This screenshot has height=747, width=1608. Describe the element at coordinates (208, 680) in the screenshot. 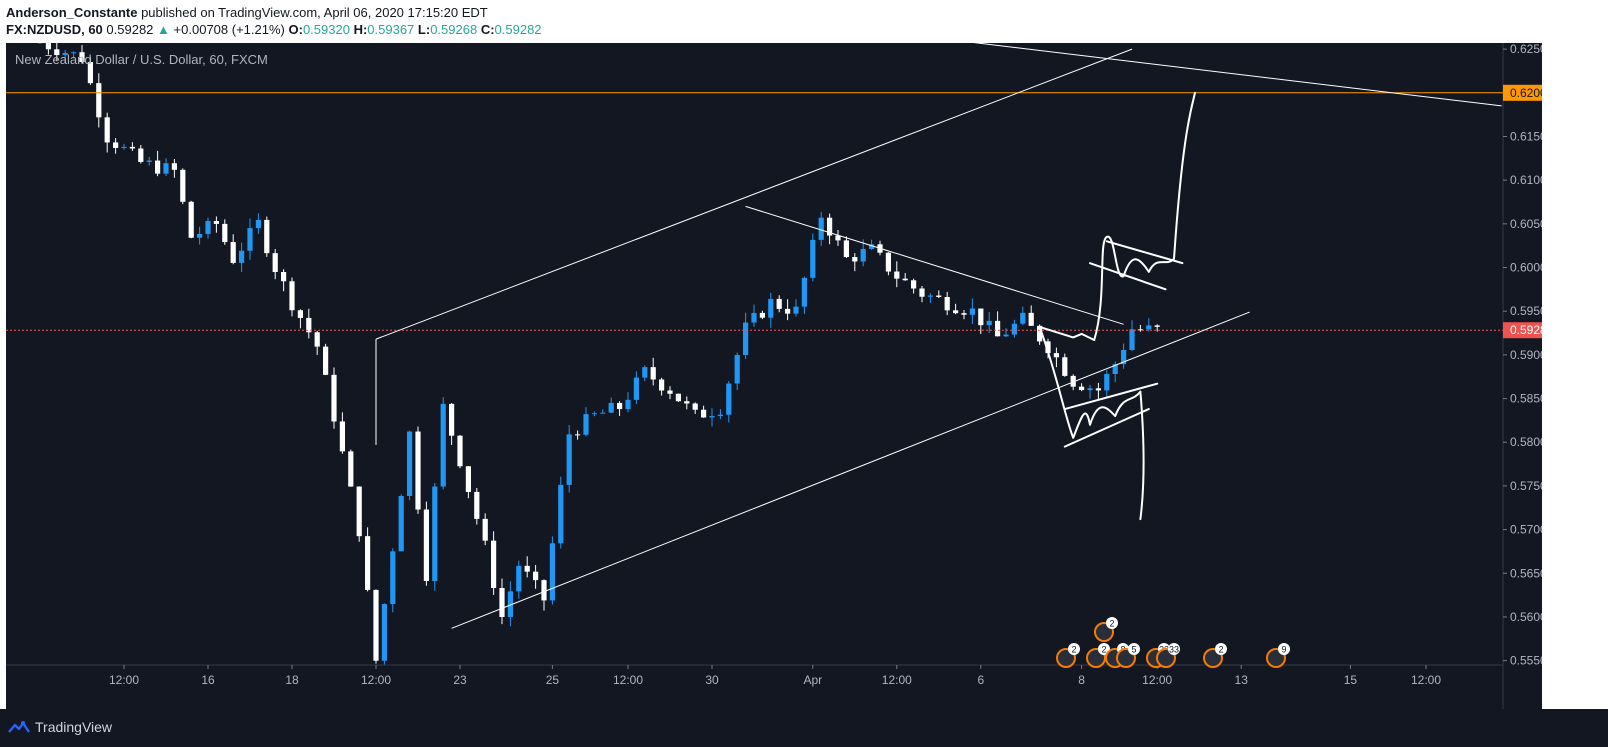

I see `time-tick-label: 16` at that location.